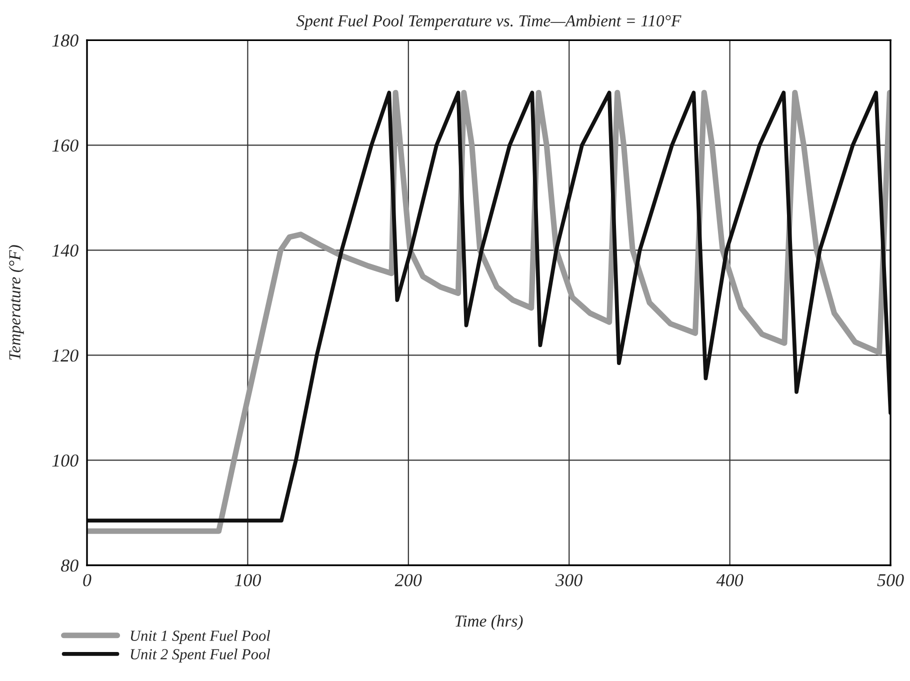 Image resolution: width=910 pixels, height=681 pixels. Describe the element at coordinates (16, 302) in the screenshot. I see `y-axis-title: Temperature (°F)` at that location.